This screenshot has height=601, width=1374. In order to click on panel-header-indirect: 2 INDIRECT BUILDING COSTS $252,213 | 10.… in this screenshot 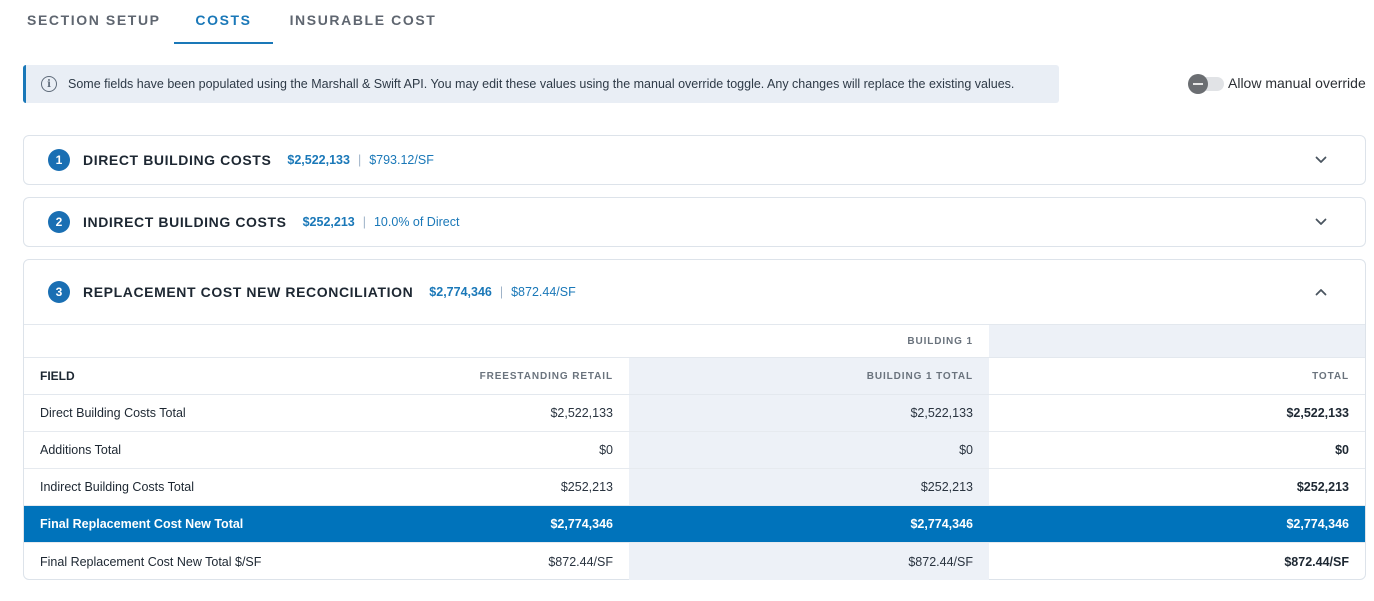, I will do `click(694, 222)`.